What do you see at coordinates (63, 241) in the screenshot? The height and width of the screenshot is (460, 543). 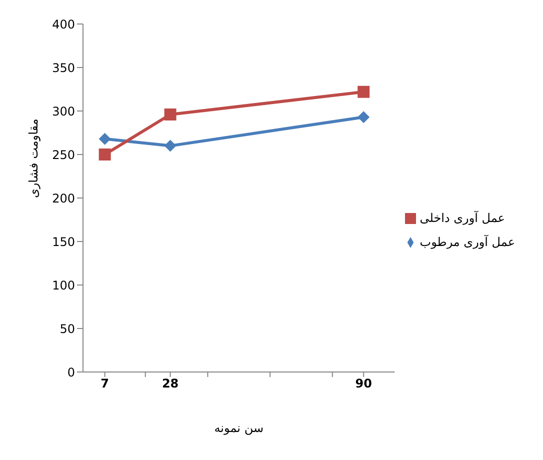 I see `y-tick-label: 150` at bounding box center [63, 241].